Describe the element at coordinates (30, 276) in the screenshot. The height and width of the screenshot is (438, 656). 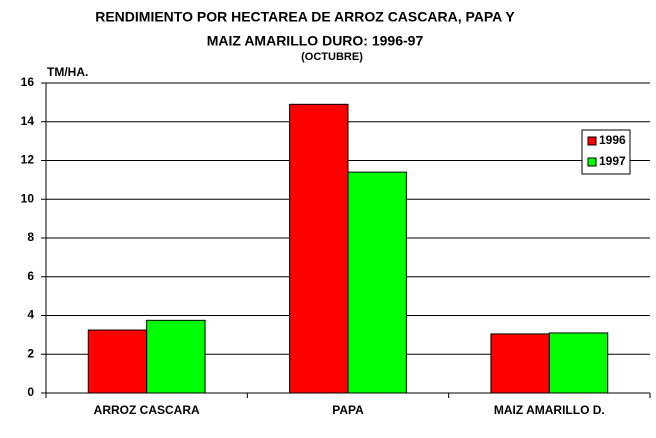
I see `y-tick-label: 6` at that location.